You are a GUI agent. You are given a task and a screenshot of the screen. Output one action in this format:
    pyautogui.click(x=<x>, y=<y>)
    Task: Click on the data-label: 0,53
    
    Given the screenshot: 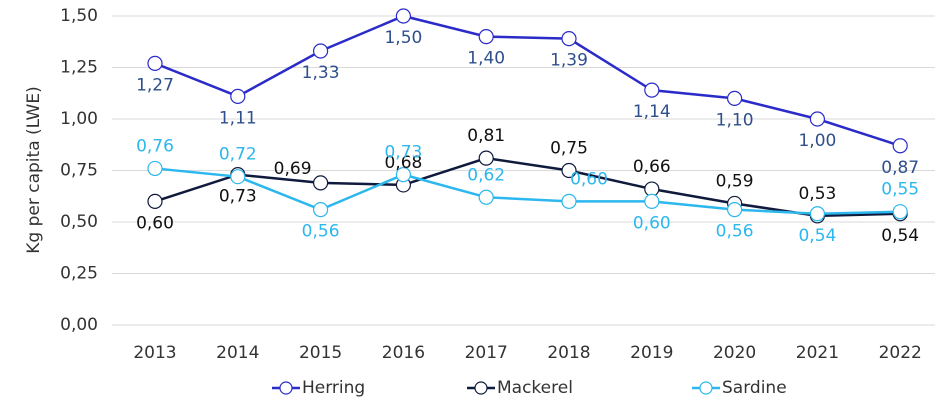 What is the action you would take?
    pyautogui.click(x=817, y=194)
    